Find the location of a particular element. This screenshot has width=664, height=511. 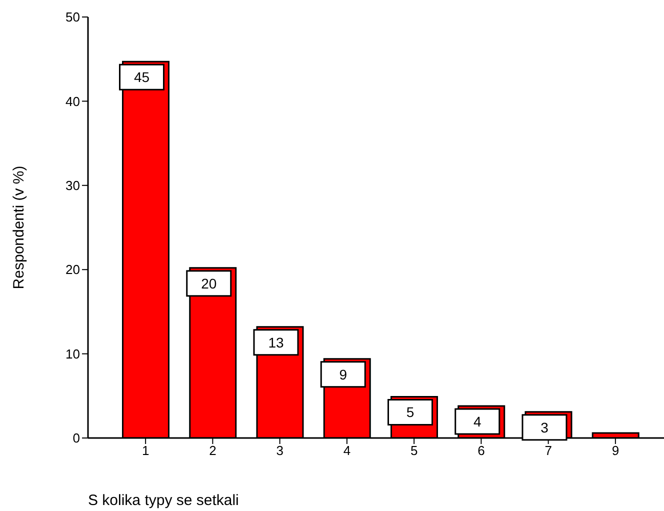

x-tick-label: 9 is located at coordinates (616, 450).